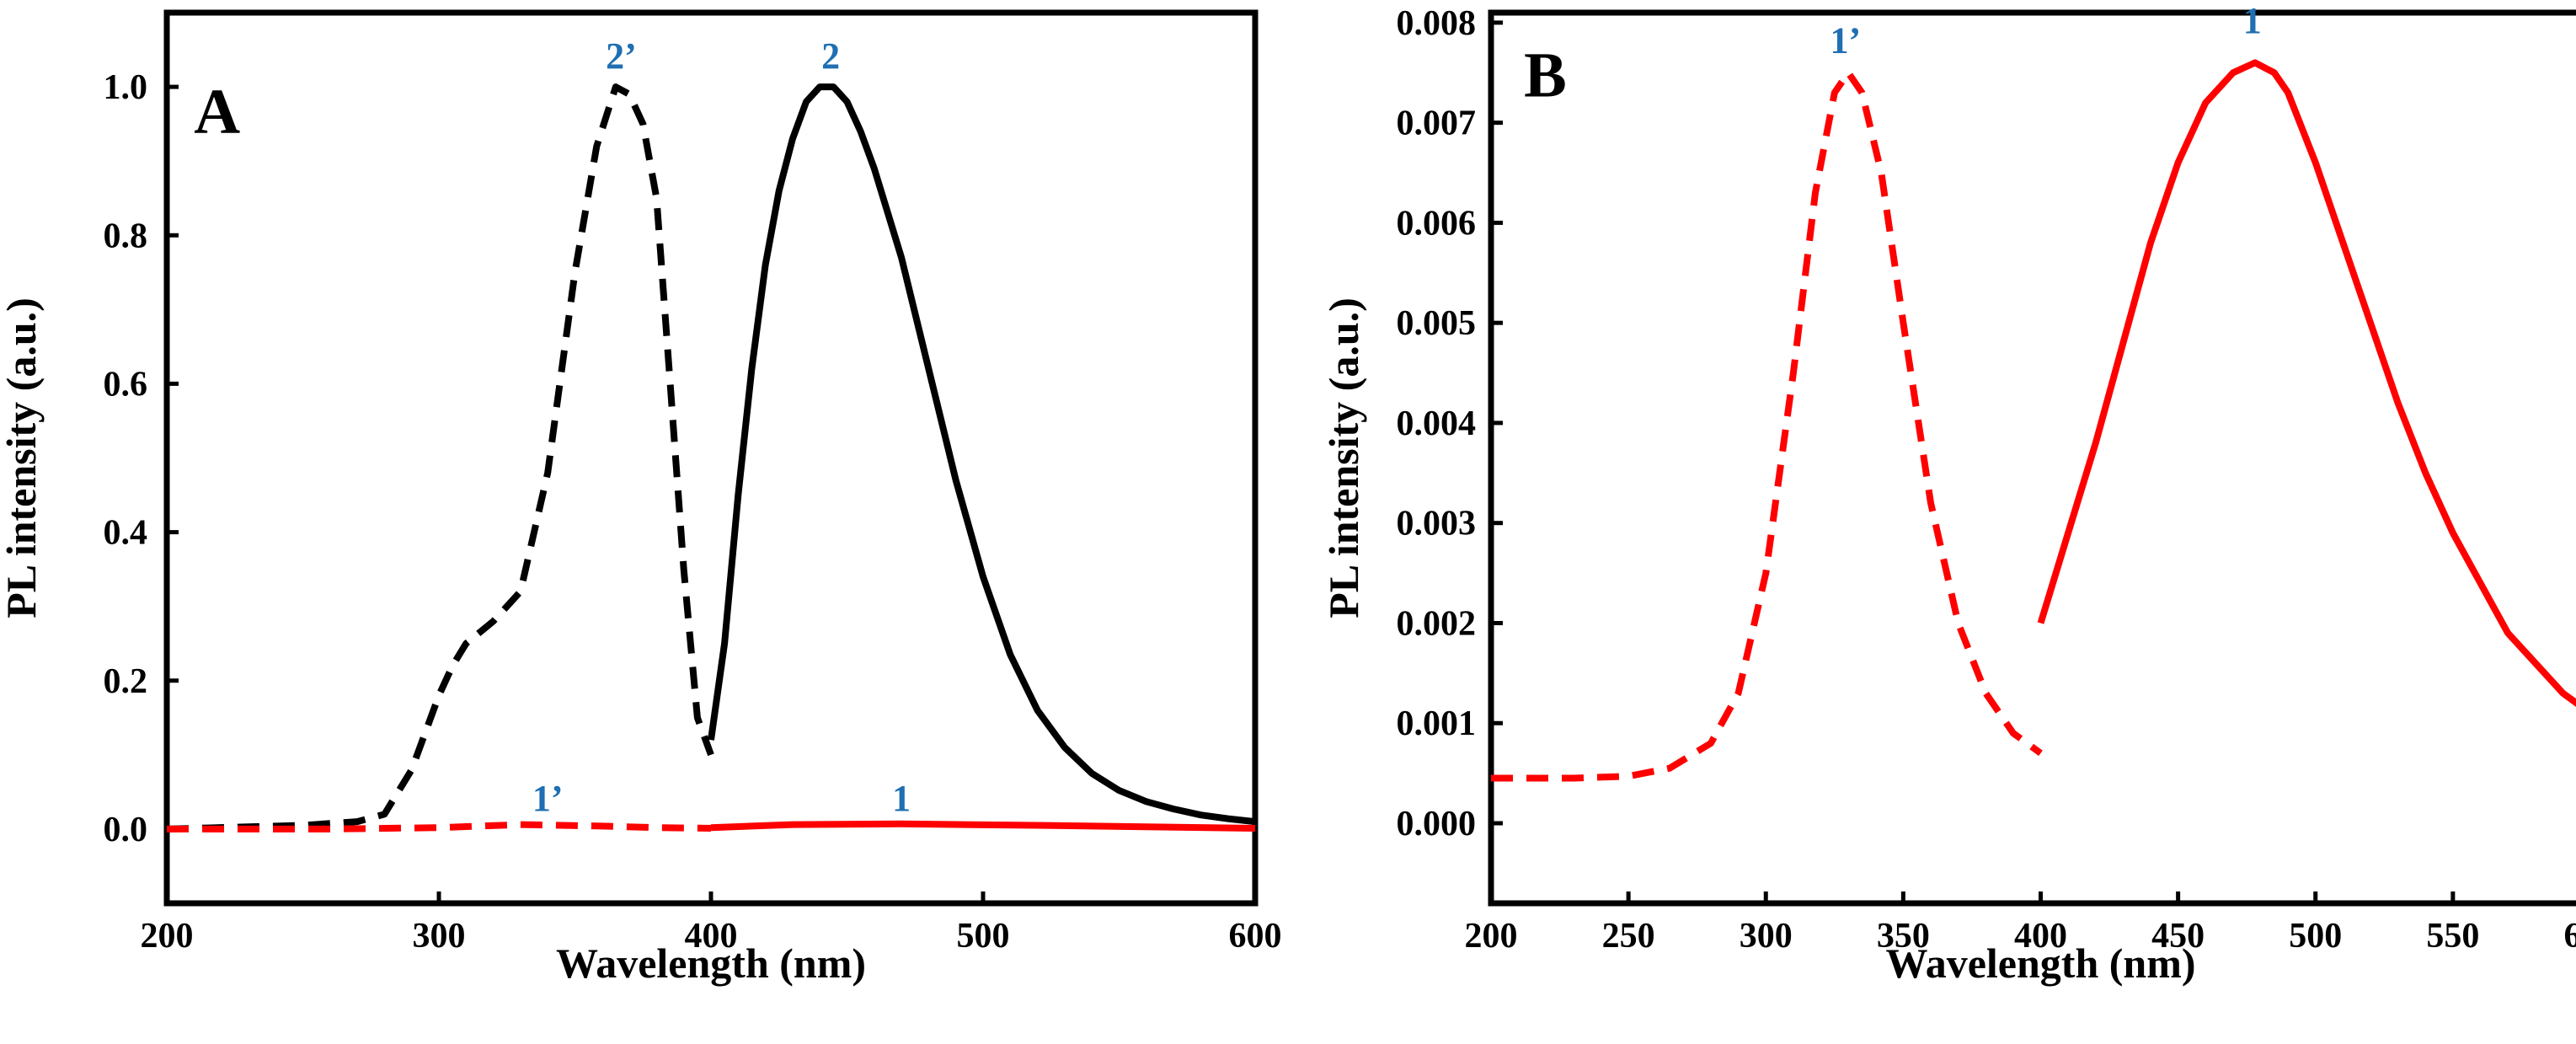 This screenshot has height=1044, width=2576. What do you see at coordinates (217, 112) in the screenshot?
I see `panel-a-panel-letter: A` at bounding box center [217, 112].